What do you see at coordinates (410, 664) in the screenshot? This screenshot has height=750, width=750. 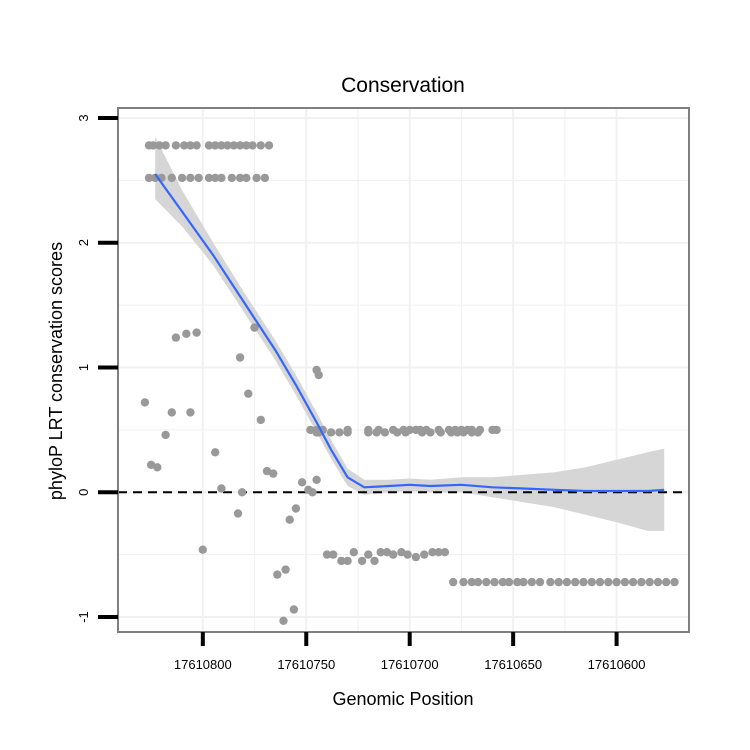 I see `x-tick-label: 17610700` at bounding box center [410, 664].